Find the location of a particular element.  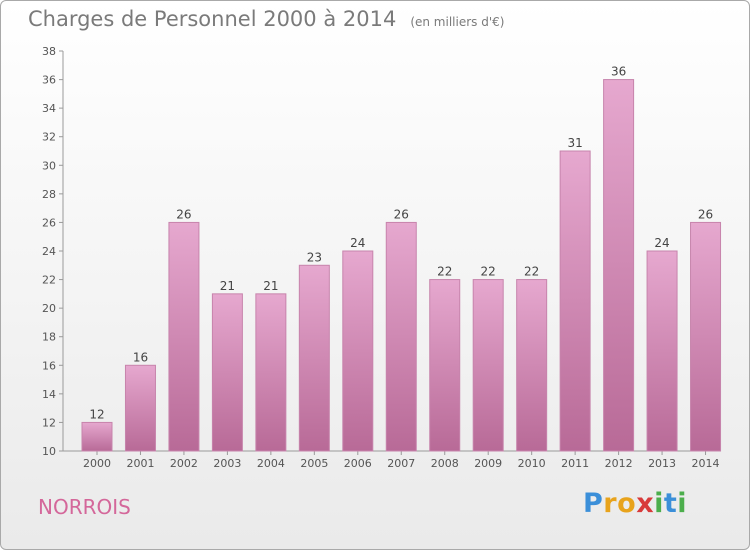

logo-letter: r is located at coordinates (610, 503).